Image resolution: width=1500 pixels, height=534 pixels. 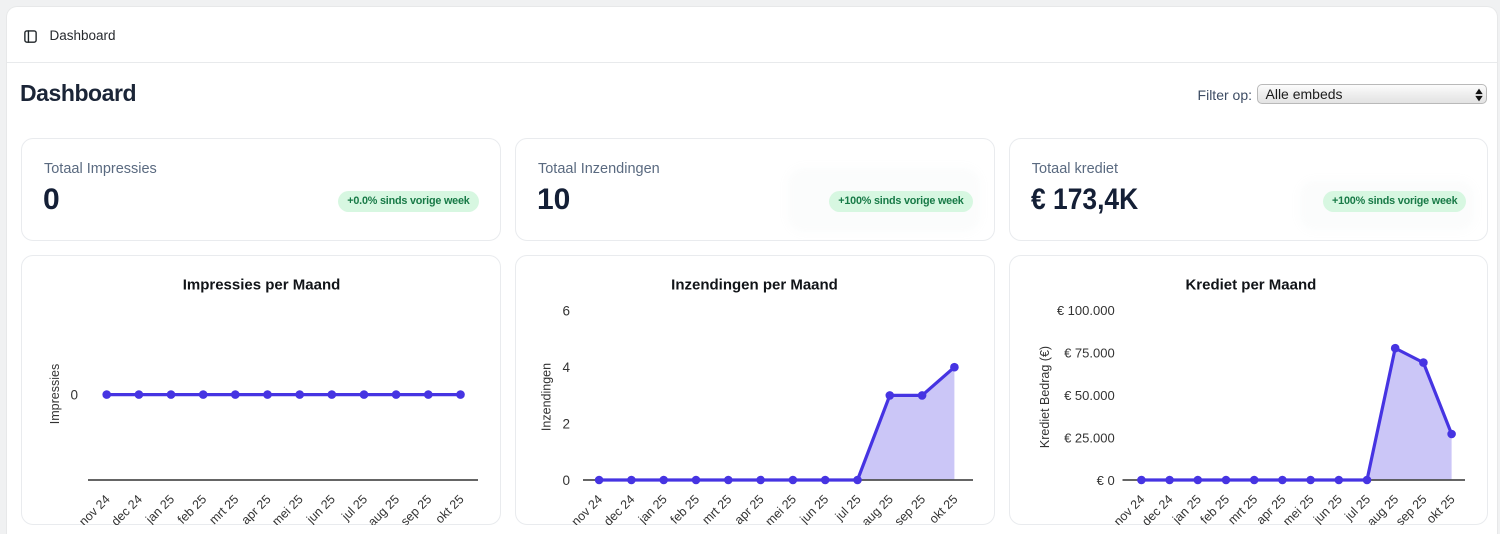 What do you see at coordinates (566, 423) in the screenshot?
I see `svg-text: 2` at bounding box center [566, 423].